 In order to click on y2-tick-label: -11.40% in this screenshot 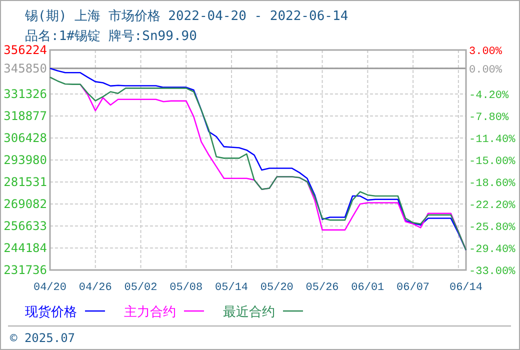, I will do `click(492, 140)`.